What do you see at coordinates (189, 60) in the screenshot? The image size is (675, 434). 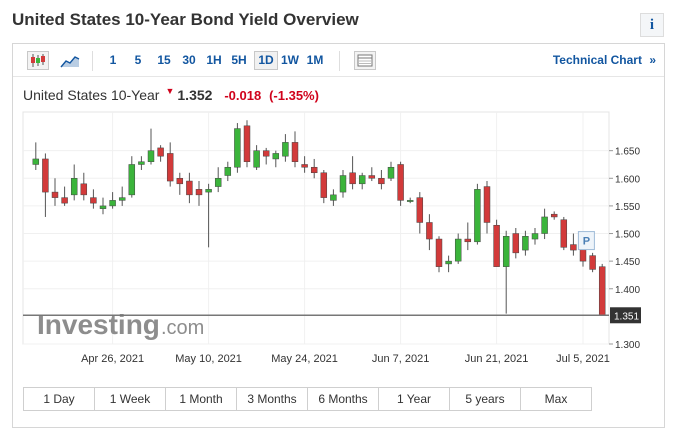 I see `interval-30min: 30` at bounding box center [189, 60].